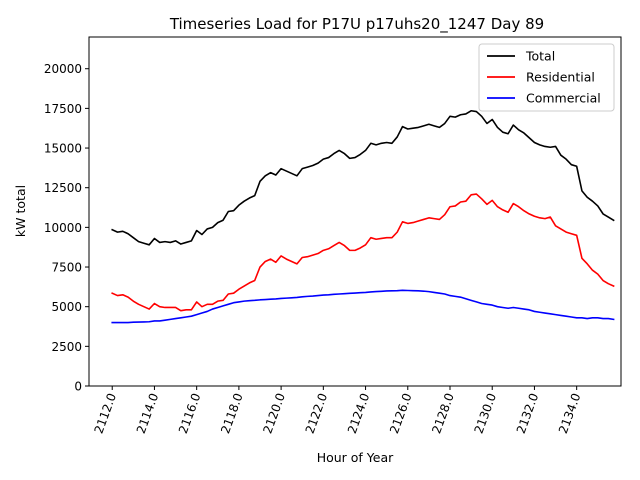 Image resolution: width=640 pixels, height=480 pixels. I want to click on y-axis-label: kW total, so click(20, 211).